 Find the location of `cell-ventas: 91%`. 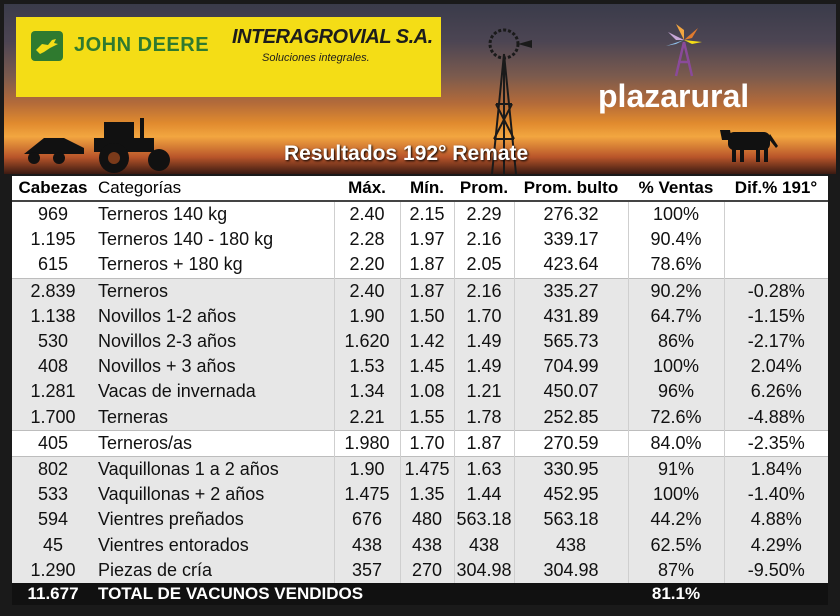

cell-ventas: 91% is located at coordinates (675, 469).